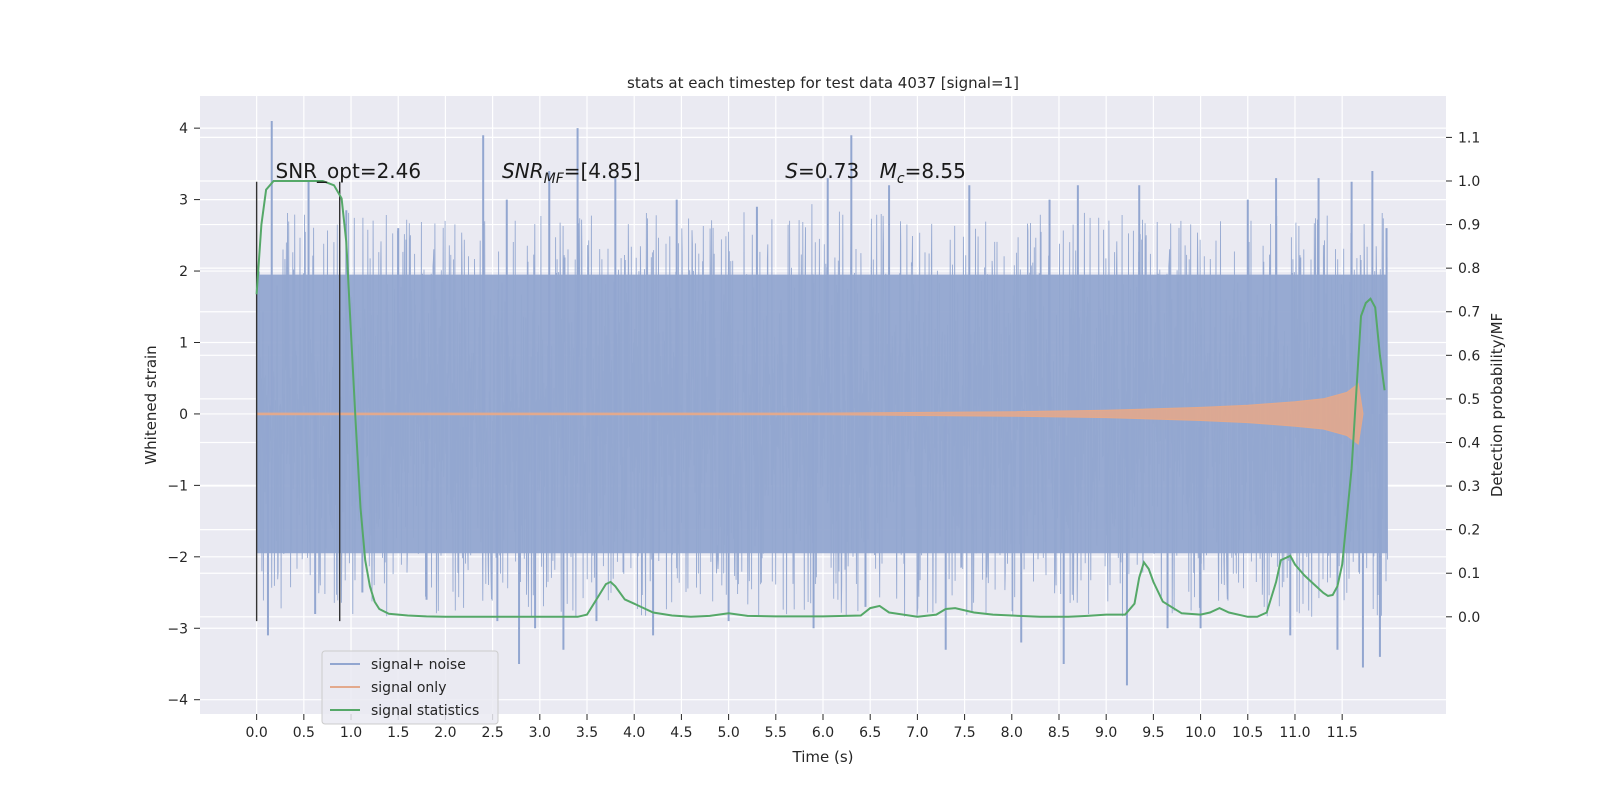 This screenshot has width=1600, height=800. What do you see at coordinates (634, 733) in the screenshot?
I see `x-tick-label: 4.0` at bounding box center [634, 733].